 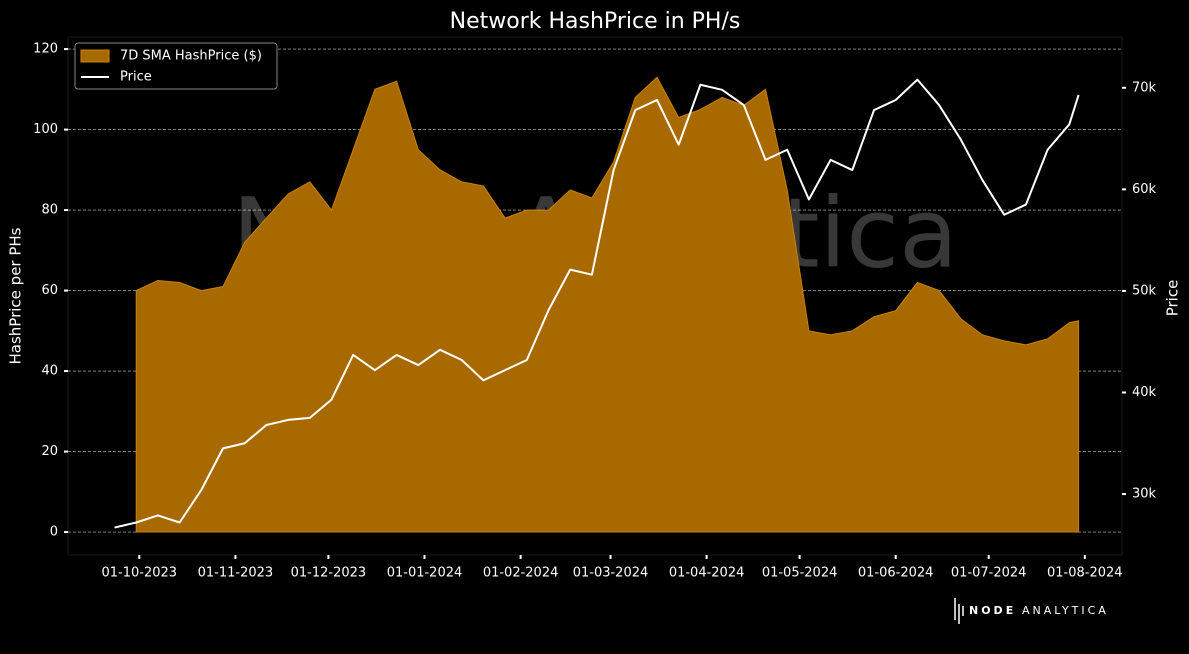 I want to click on x-tick-label: 01-06-2024, so click(x=896, y=573).